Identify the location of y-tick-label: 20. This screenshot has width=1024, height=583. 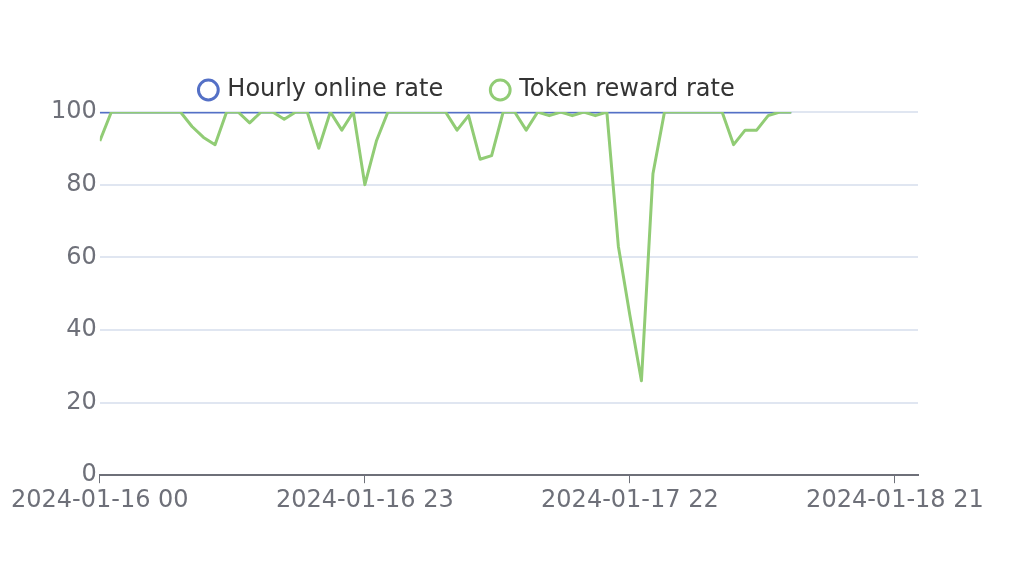
(81, 400).